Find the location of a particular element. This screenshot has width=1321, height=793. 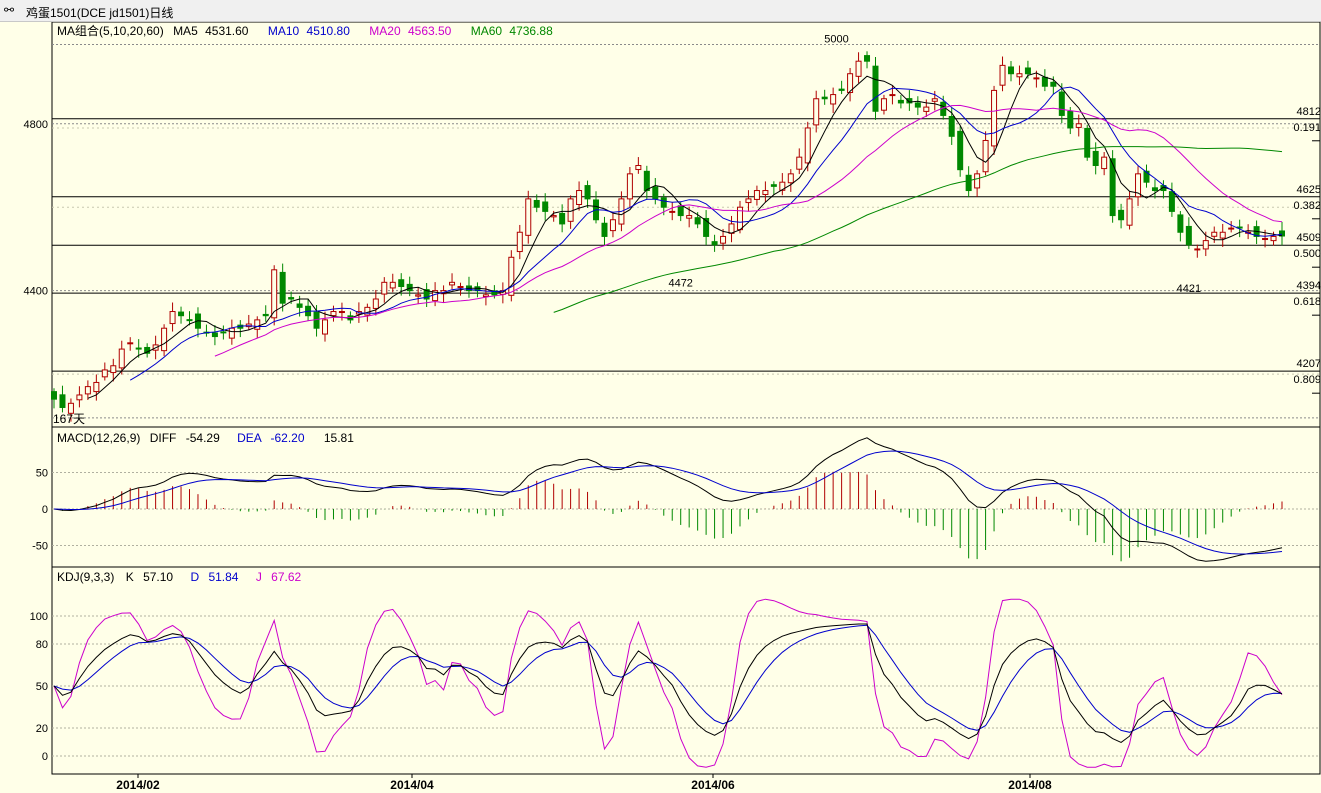

kdj-indicator-label: KDJ(9,3,3) K 57.10 D 51.84 J 67.62 is located at coordinates (179, 577).